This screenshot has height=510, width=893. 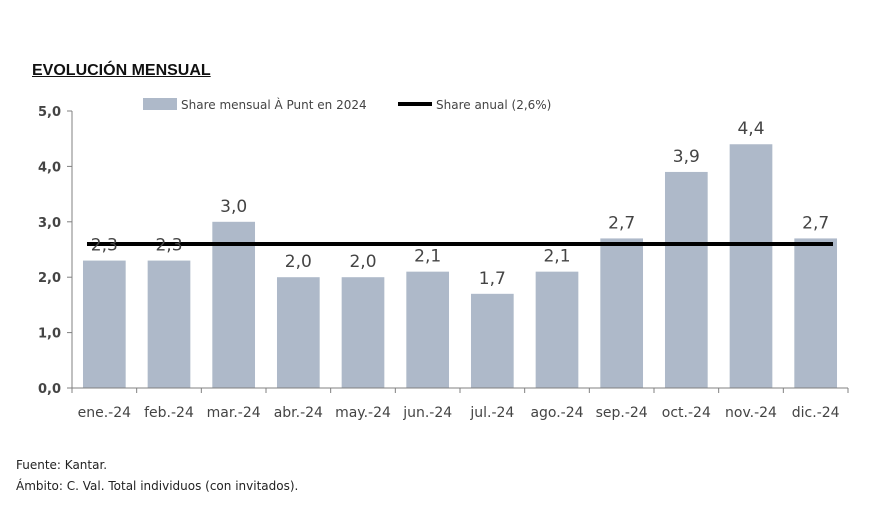 What do you see at coordinates (492, 340) in the screenshot?
I see `bar-jul.-24` at bounding box center [492, 340].